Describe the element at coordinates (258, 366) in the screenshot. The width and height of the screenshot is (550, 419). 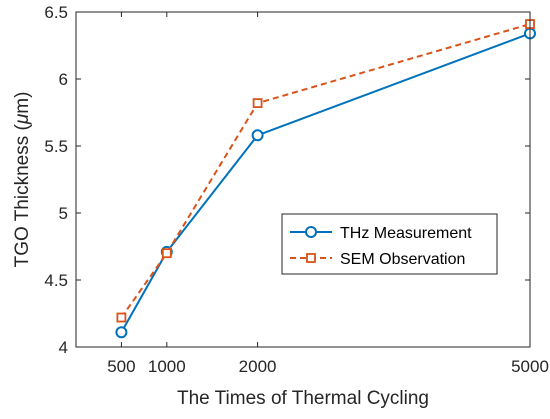
I see `x-tick-label: 2000` at that location.